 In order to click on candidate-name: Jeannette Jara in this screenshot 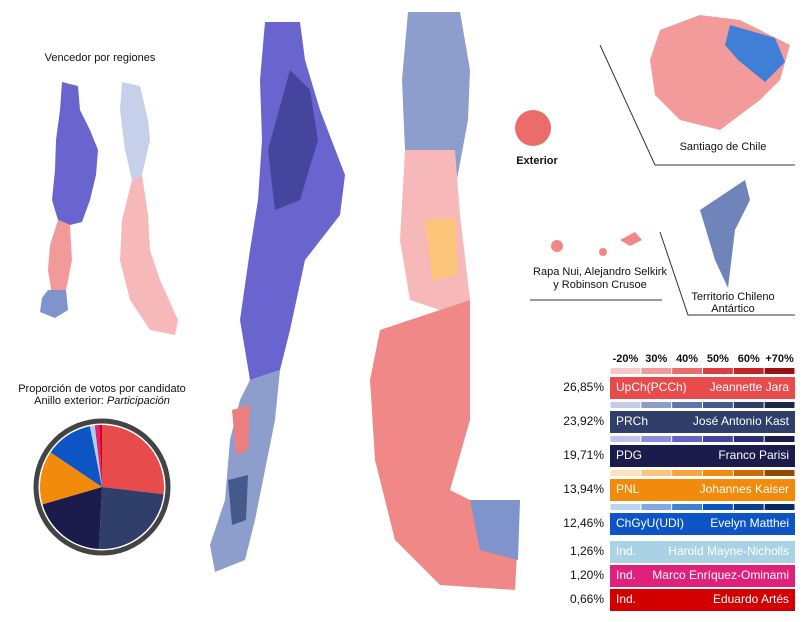, I will do `click(750, 387)`.